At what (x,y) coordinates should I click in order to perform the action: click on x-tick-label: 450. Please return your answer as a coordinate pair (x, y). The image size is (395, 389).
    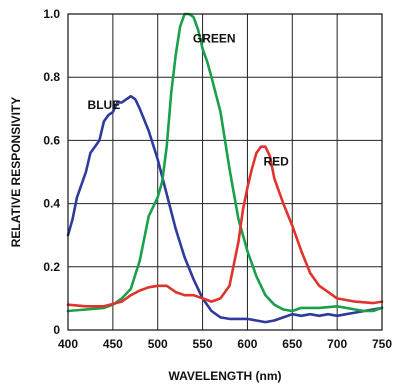
    Looking at the image, I should click on (113, 344).